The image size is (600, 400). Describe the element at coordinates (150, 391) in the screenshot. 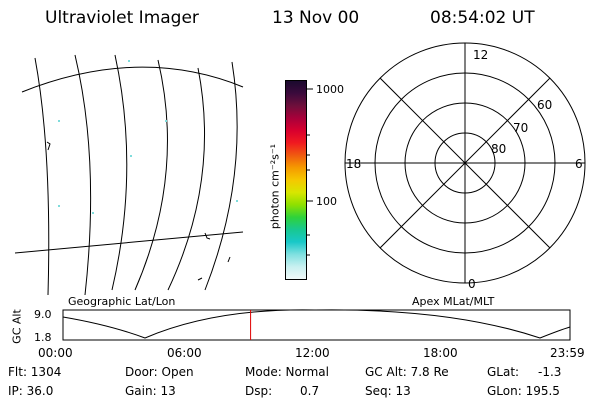

I see `gain-value: Gain: 13` at that location.